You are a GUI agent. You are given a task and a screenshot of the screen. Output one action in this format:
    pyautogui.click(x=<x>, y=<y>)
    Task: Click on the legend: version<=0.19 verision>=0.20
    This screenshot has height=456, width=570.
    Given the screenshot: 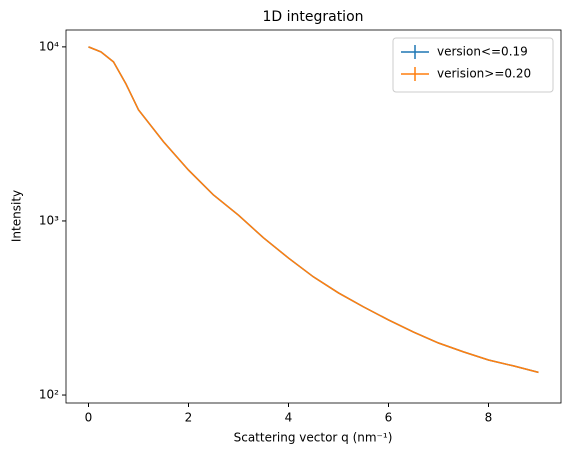 What is the action you would take?
    pyautogui.click(x=473, y=65)
    